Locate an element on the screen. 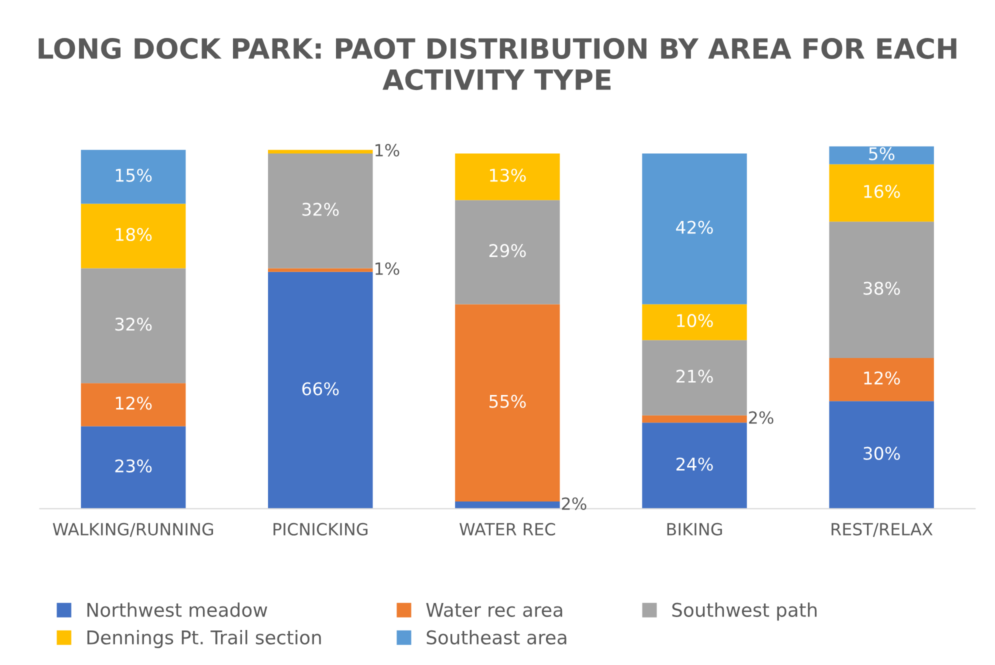  data-label: 66% is located at coordinates (320, 389).